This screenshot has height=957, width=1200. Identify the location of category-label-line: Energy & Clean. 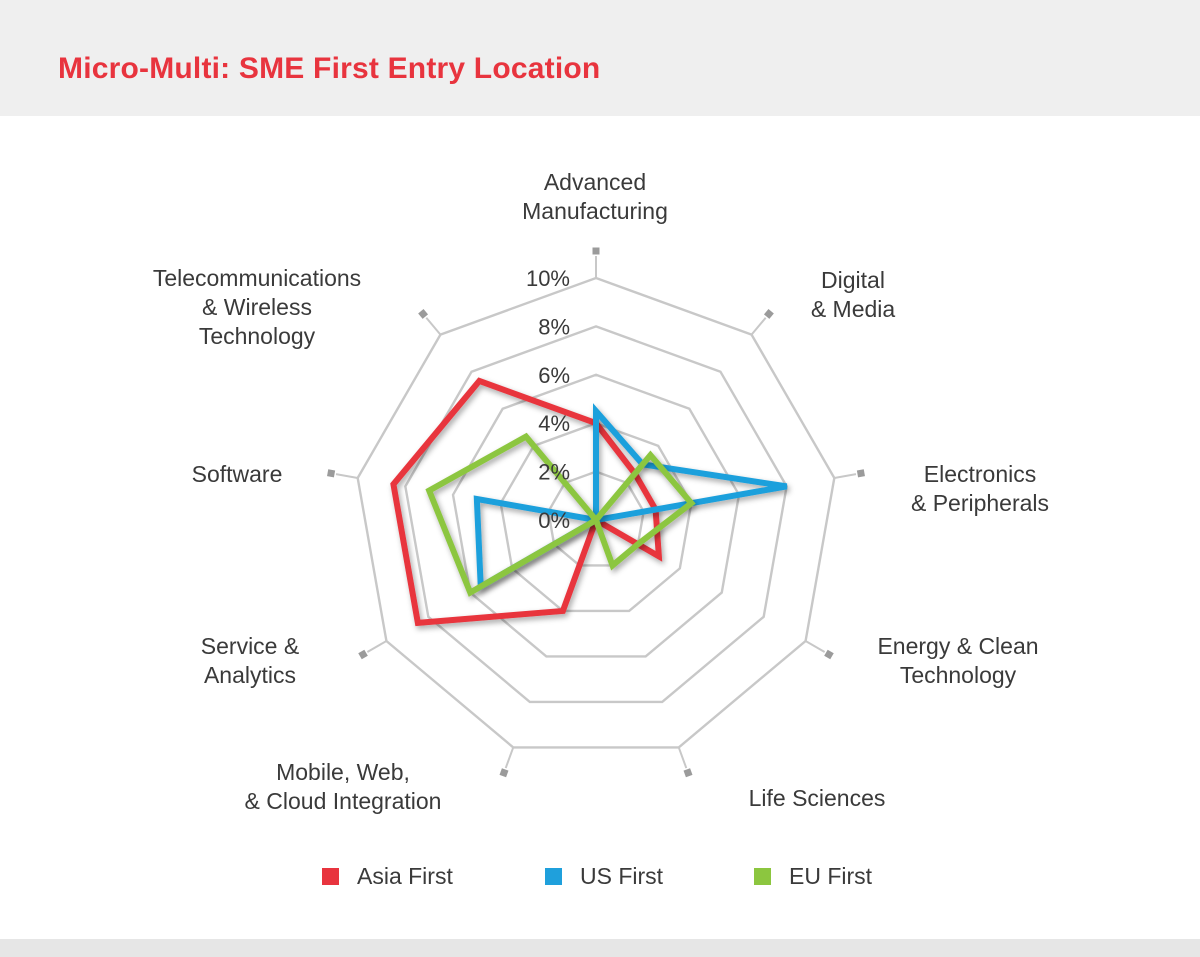
(958, 646).